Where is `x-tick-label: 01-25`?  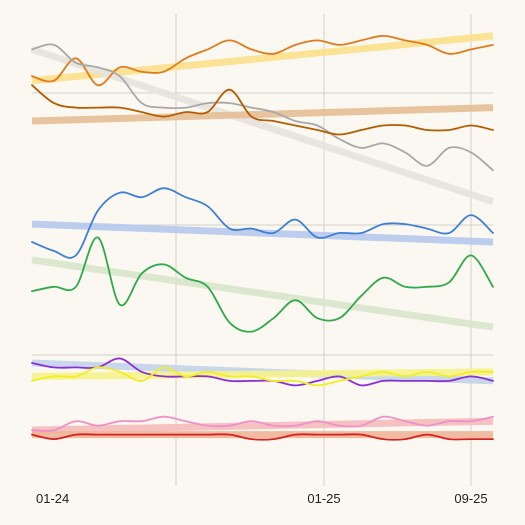 x-tick-label: 01-25 is located at coordinates (323, 498).